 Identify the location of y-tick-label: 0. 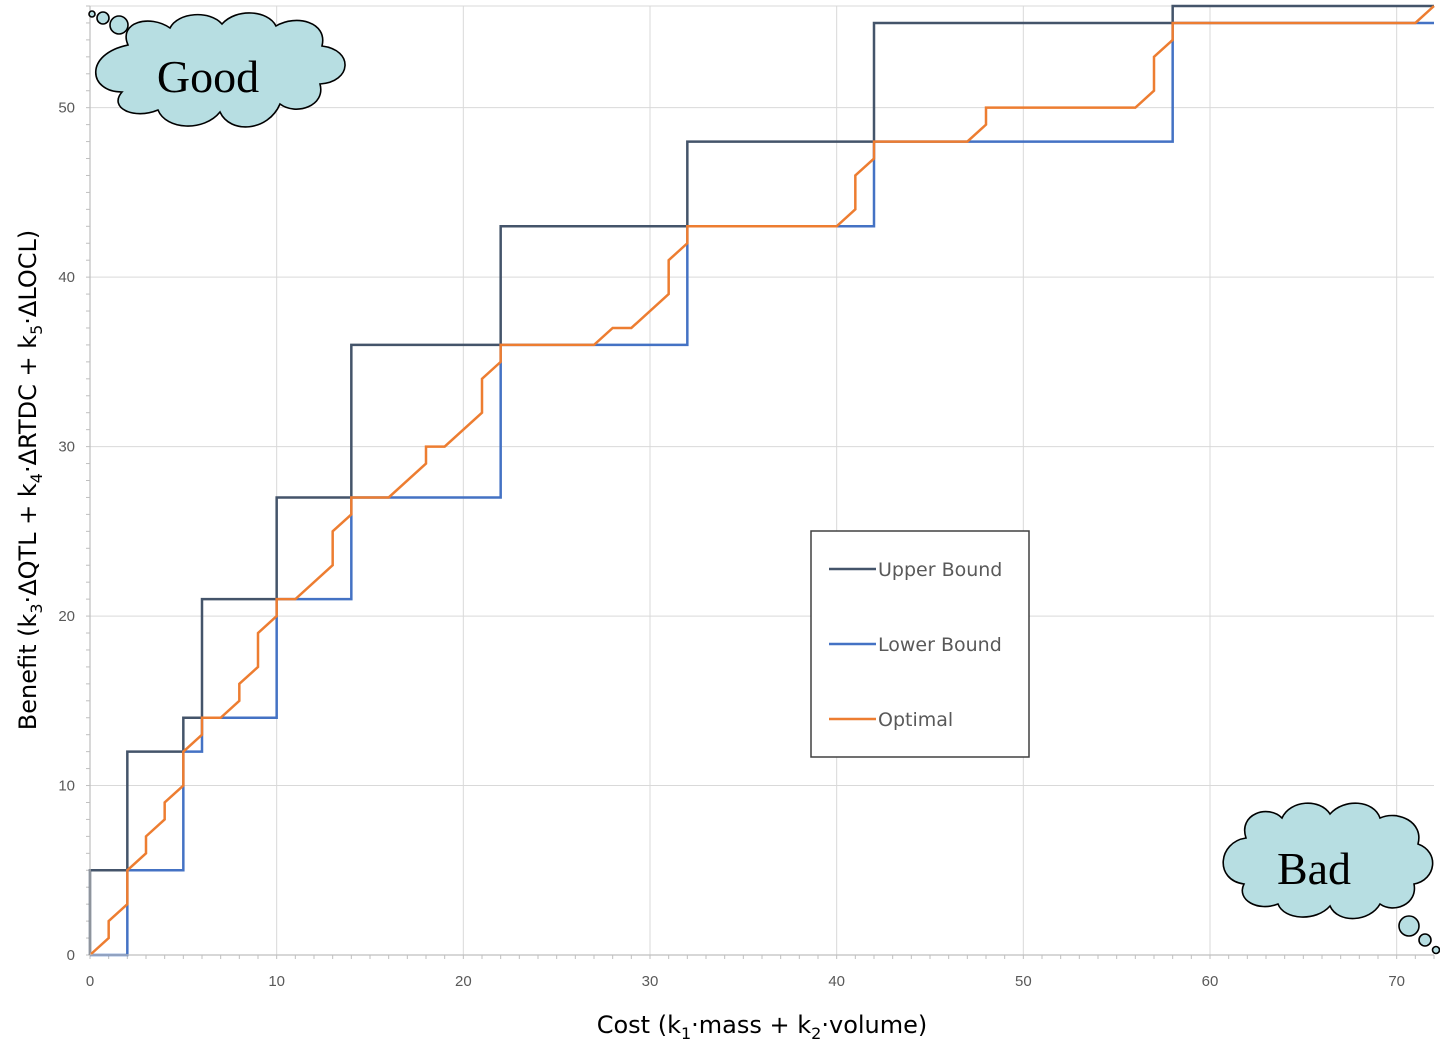
(71, 955).